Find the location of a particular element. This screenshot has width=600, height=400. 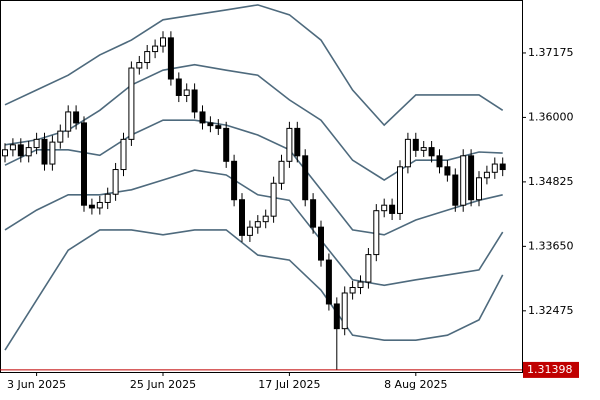

x-tick-label: 3 Jun 2025 is located at coordinates (36, 384).